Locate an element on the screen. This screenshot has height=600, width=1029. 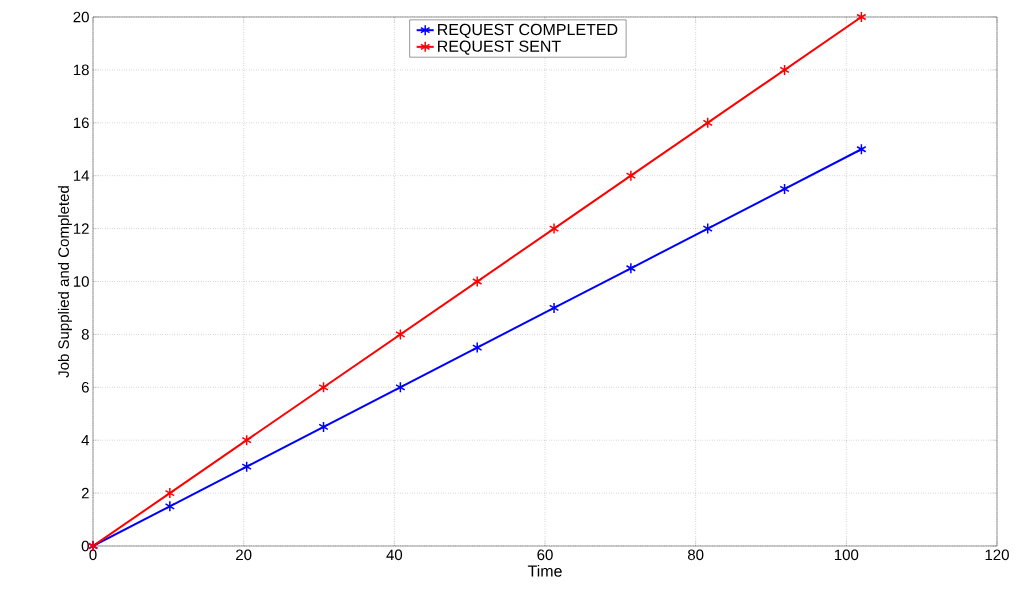
y-tick-label: 20 is located at coordinates (81, 17).